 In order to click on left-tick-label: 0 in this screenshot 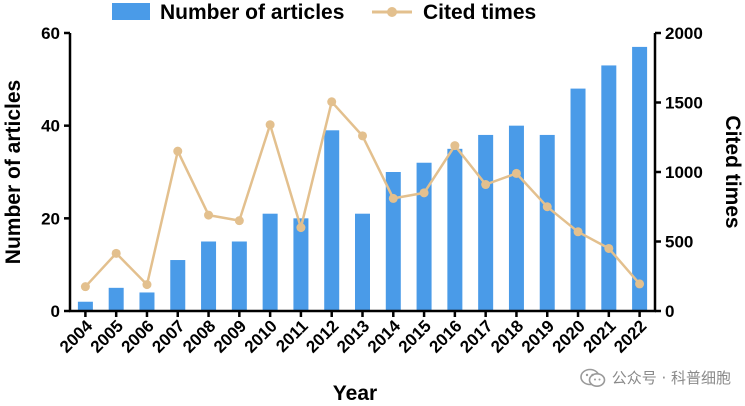, I will do `click(55, 311)`.